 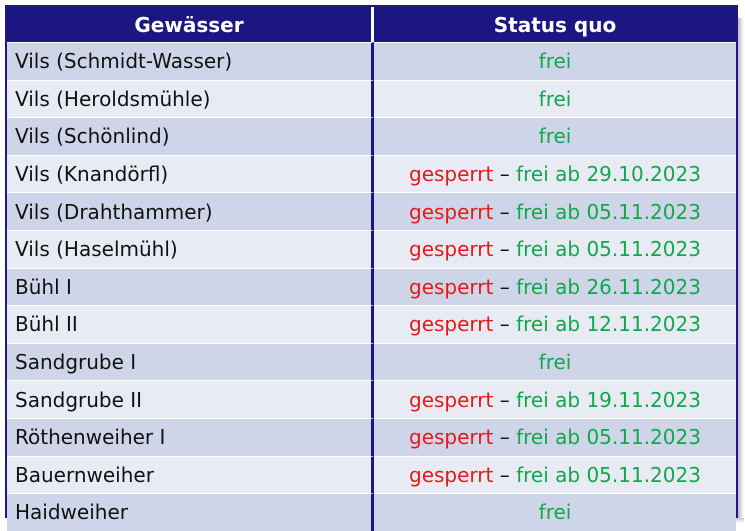 What do you see at coordinates (555, 24) in the screenshot?
I see `header-status: Status quo` at bounding box center [555, 24].